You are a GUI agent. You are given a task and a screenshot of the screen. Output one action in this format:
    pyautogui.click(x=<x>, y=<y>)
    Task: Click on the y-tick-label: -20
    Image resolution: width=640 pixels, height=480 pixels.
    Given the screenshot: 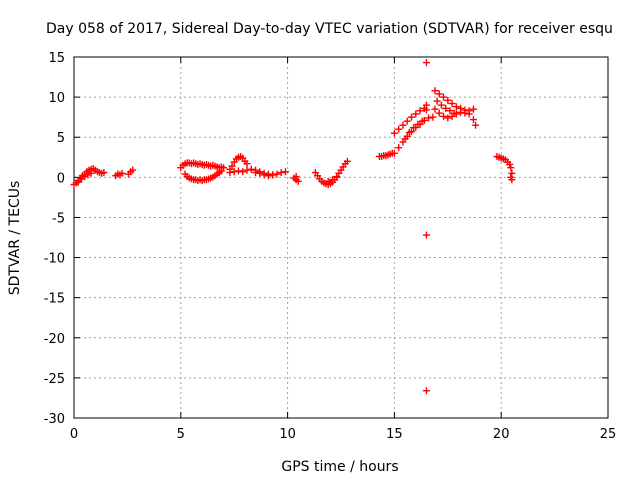 What is the action you would take?
    pyautogui.click(x=54, y=339)
    